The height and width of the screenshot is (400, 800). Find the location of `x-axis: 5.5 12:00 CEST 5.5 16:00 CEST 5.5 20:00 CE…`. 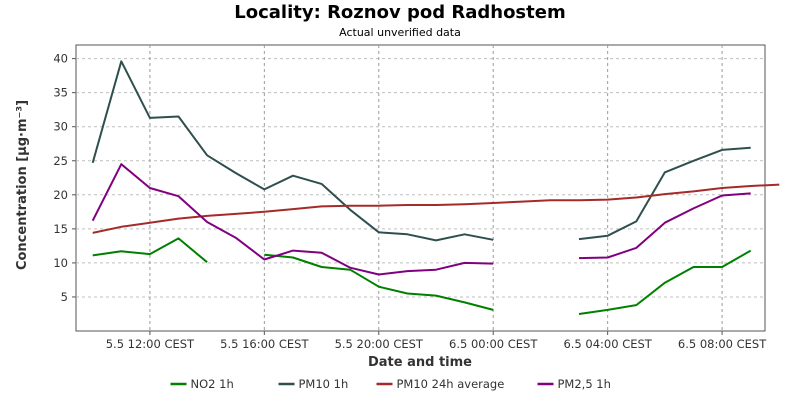

x-axis: 5.5 12:00 CEST 5.5 16:00 CEST 5.5 20:00 CE… is located at coordinates (436, 341).